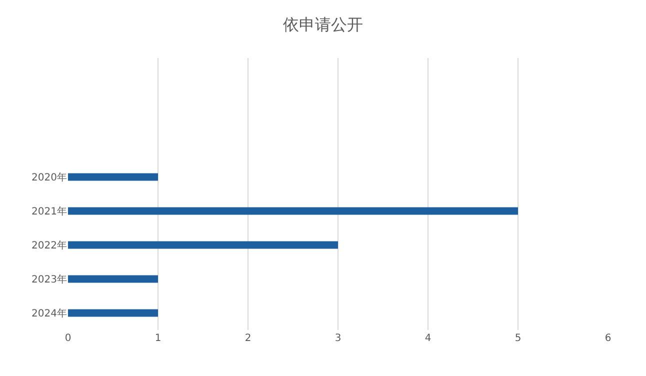 This screenshot has width=646, height=376. Describe the element at coordinates (49, 280) in the screenshot. I see `y-tick-label: 2023年` at that location.